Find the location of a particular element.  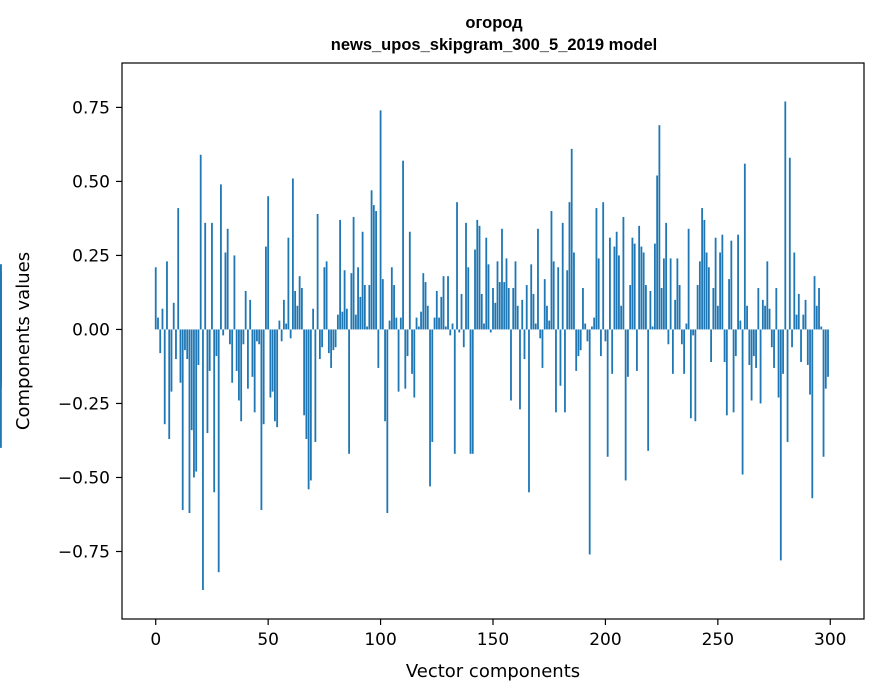

x-tick-label: 200 is located at coordinates (605, 640).